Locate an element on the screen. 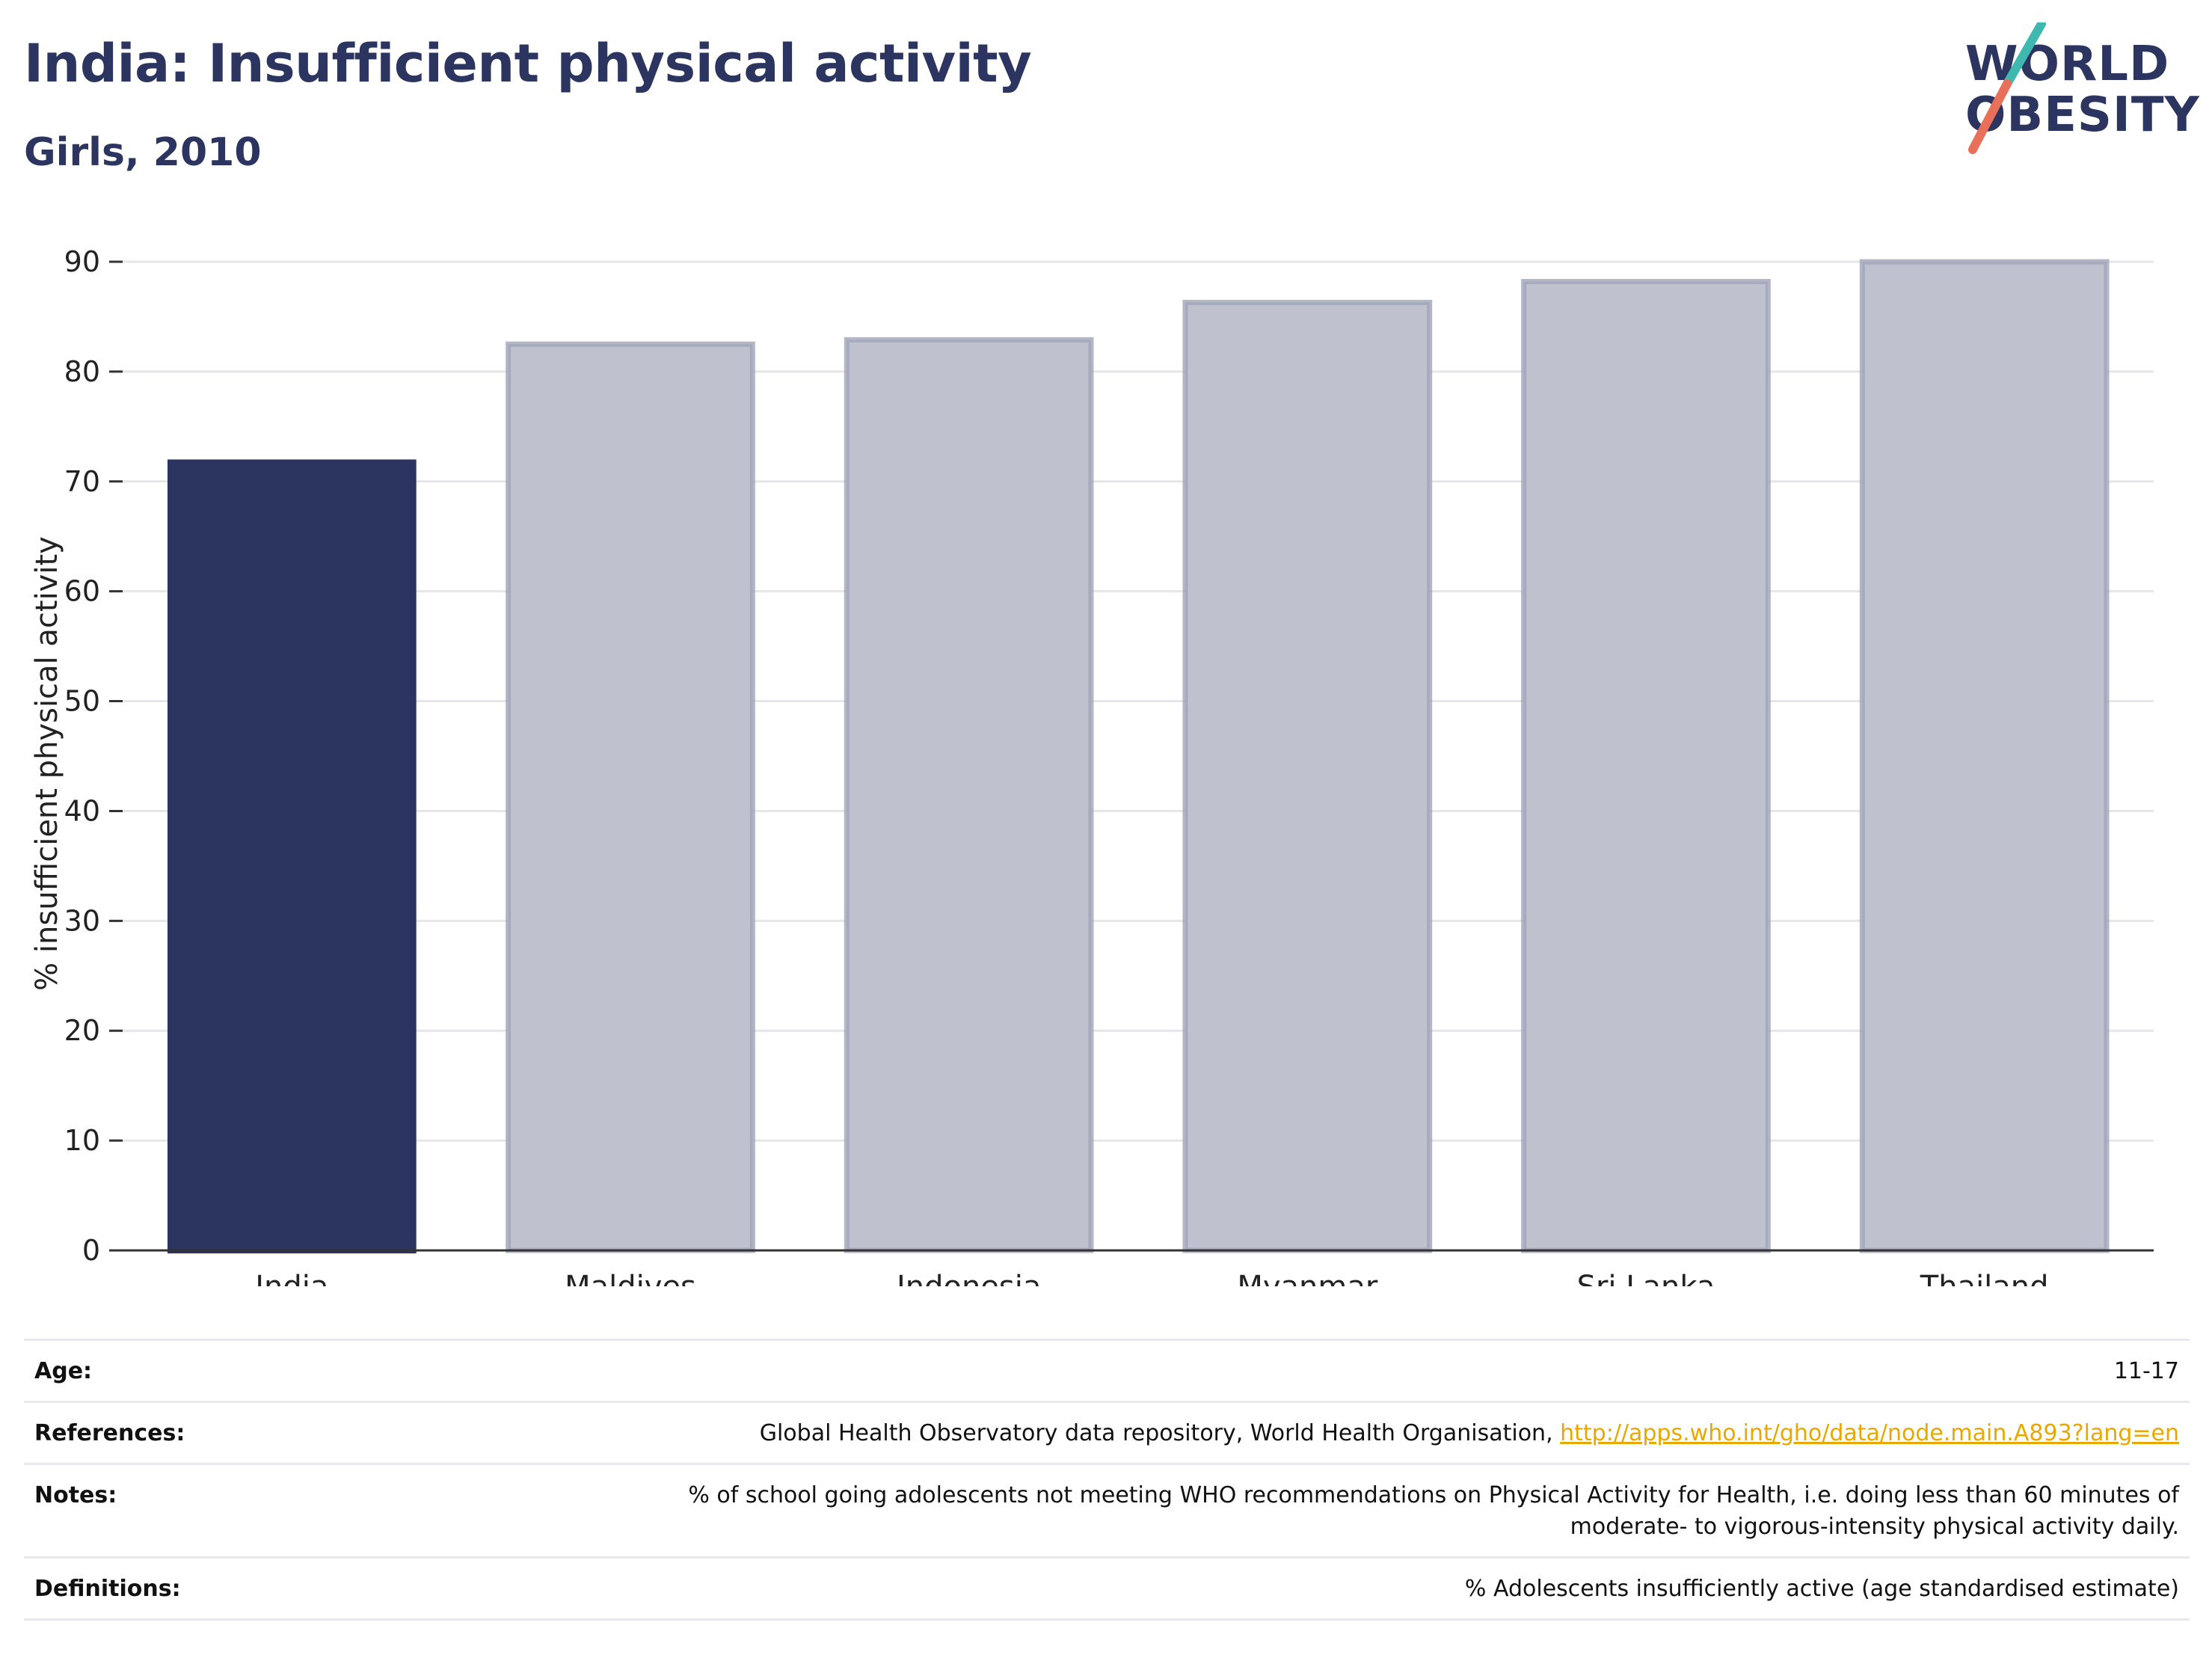 This screenshot has width=2212, height=1655. y-tick-label: 30 is located at coordinates (82, 920).